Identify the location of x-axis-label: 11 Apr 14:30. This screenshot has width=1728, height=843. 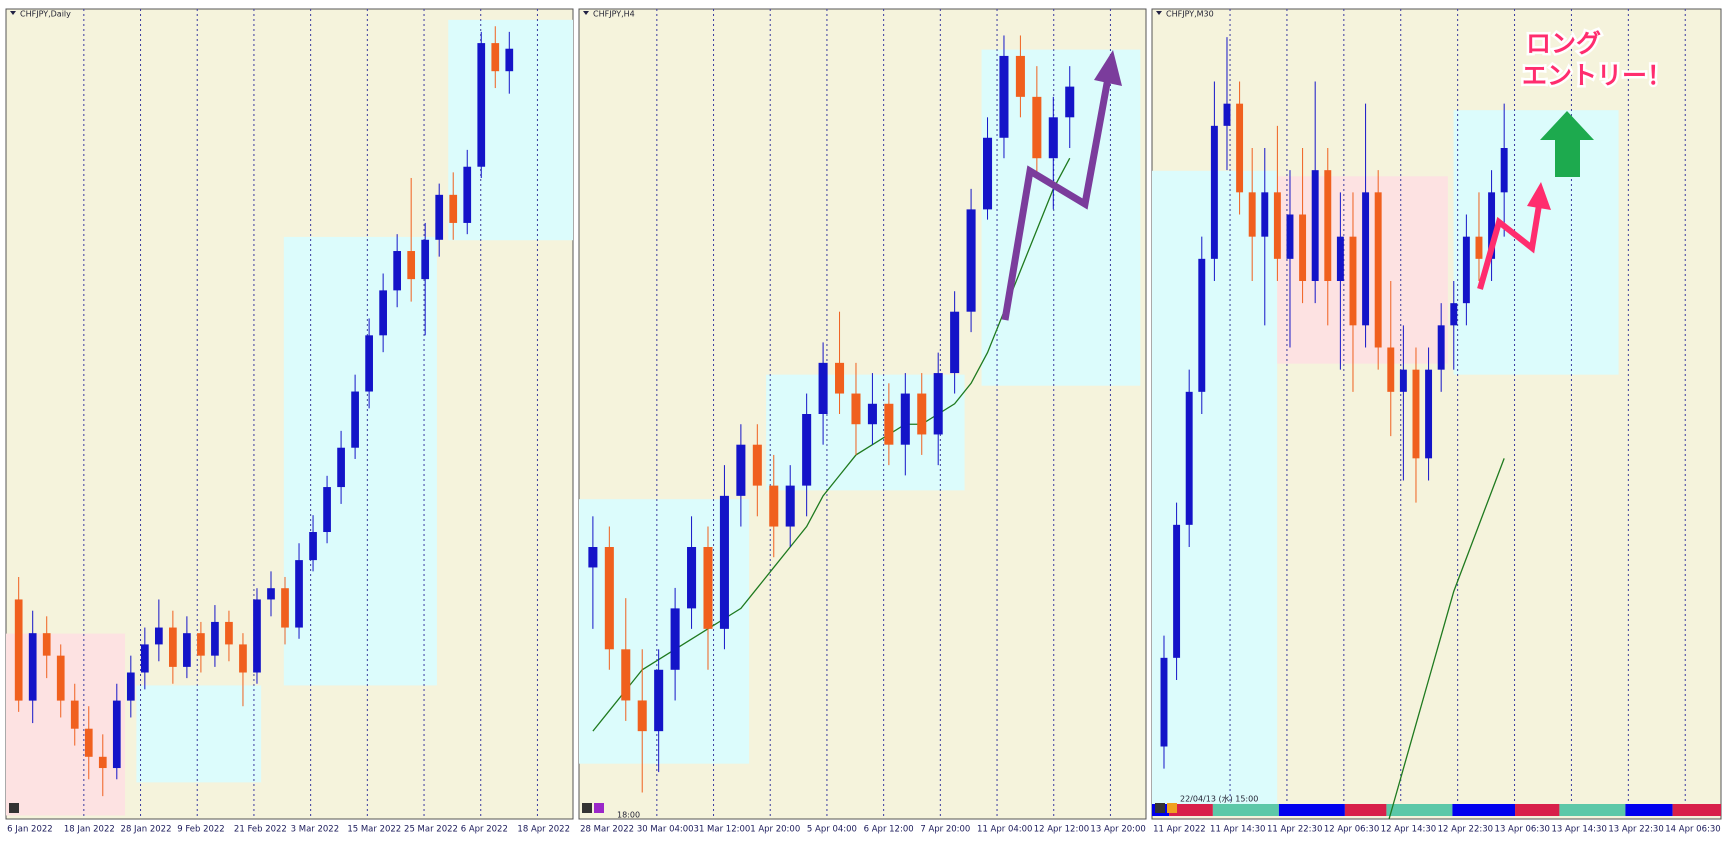
(1237, 830).